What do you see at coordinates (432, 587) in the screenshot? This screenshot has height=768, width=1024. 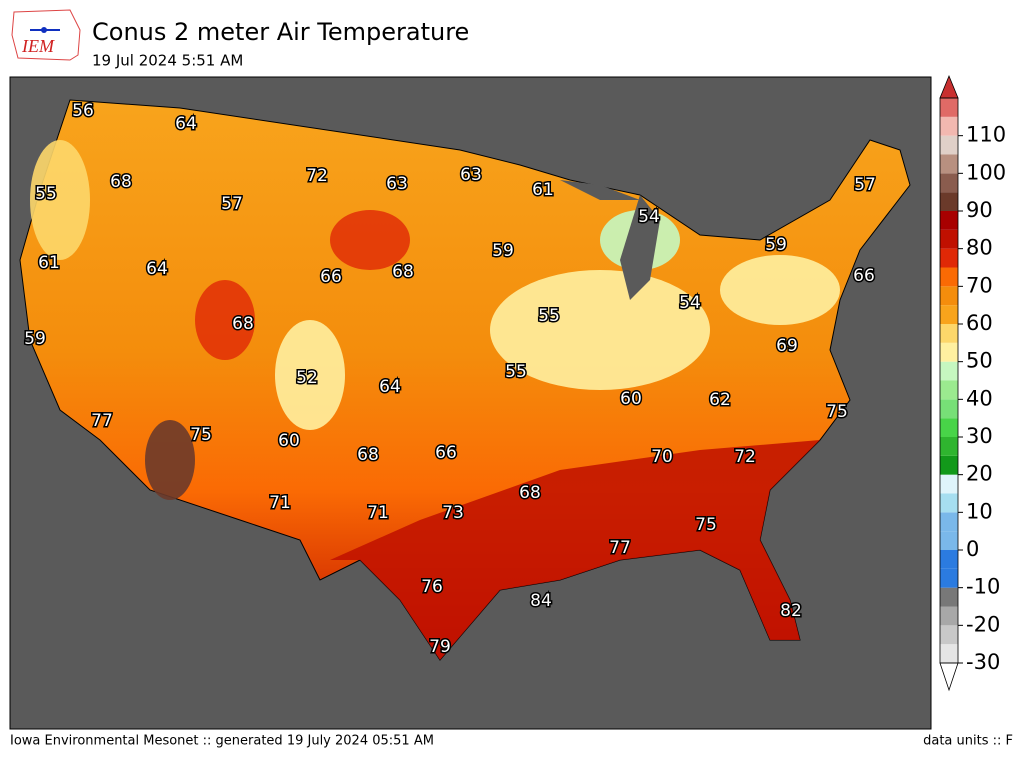 I see `temp-label: 76` at bounding box center [432, 587].